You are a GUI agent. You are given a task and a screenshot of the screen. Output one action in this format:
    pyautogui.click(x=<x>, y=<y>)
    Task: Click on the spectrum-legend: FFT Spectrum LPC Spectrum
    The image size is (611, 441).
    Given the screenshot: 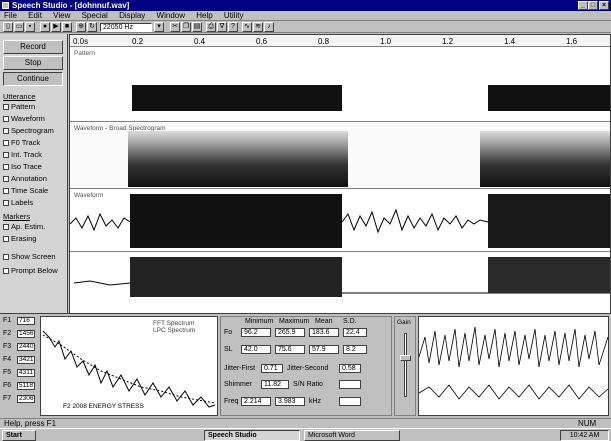 What is the action you would take?
    pyautogui.click(x=174, y=327)
    